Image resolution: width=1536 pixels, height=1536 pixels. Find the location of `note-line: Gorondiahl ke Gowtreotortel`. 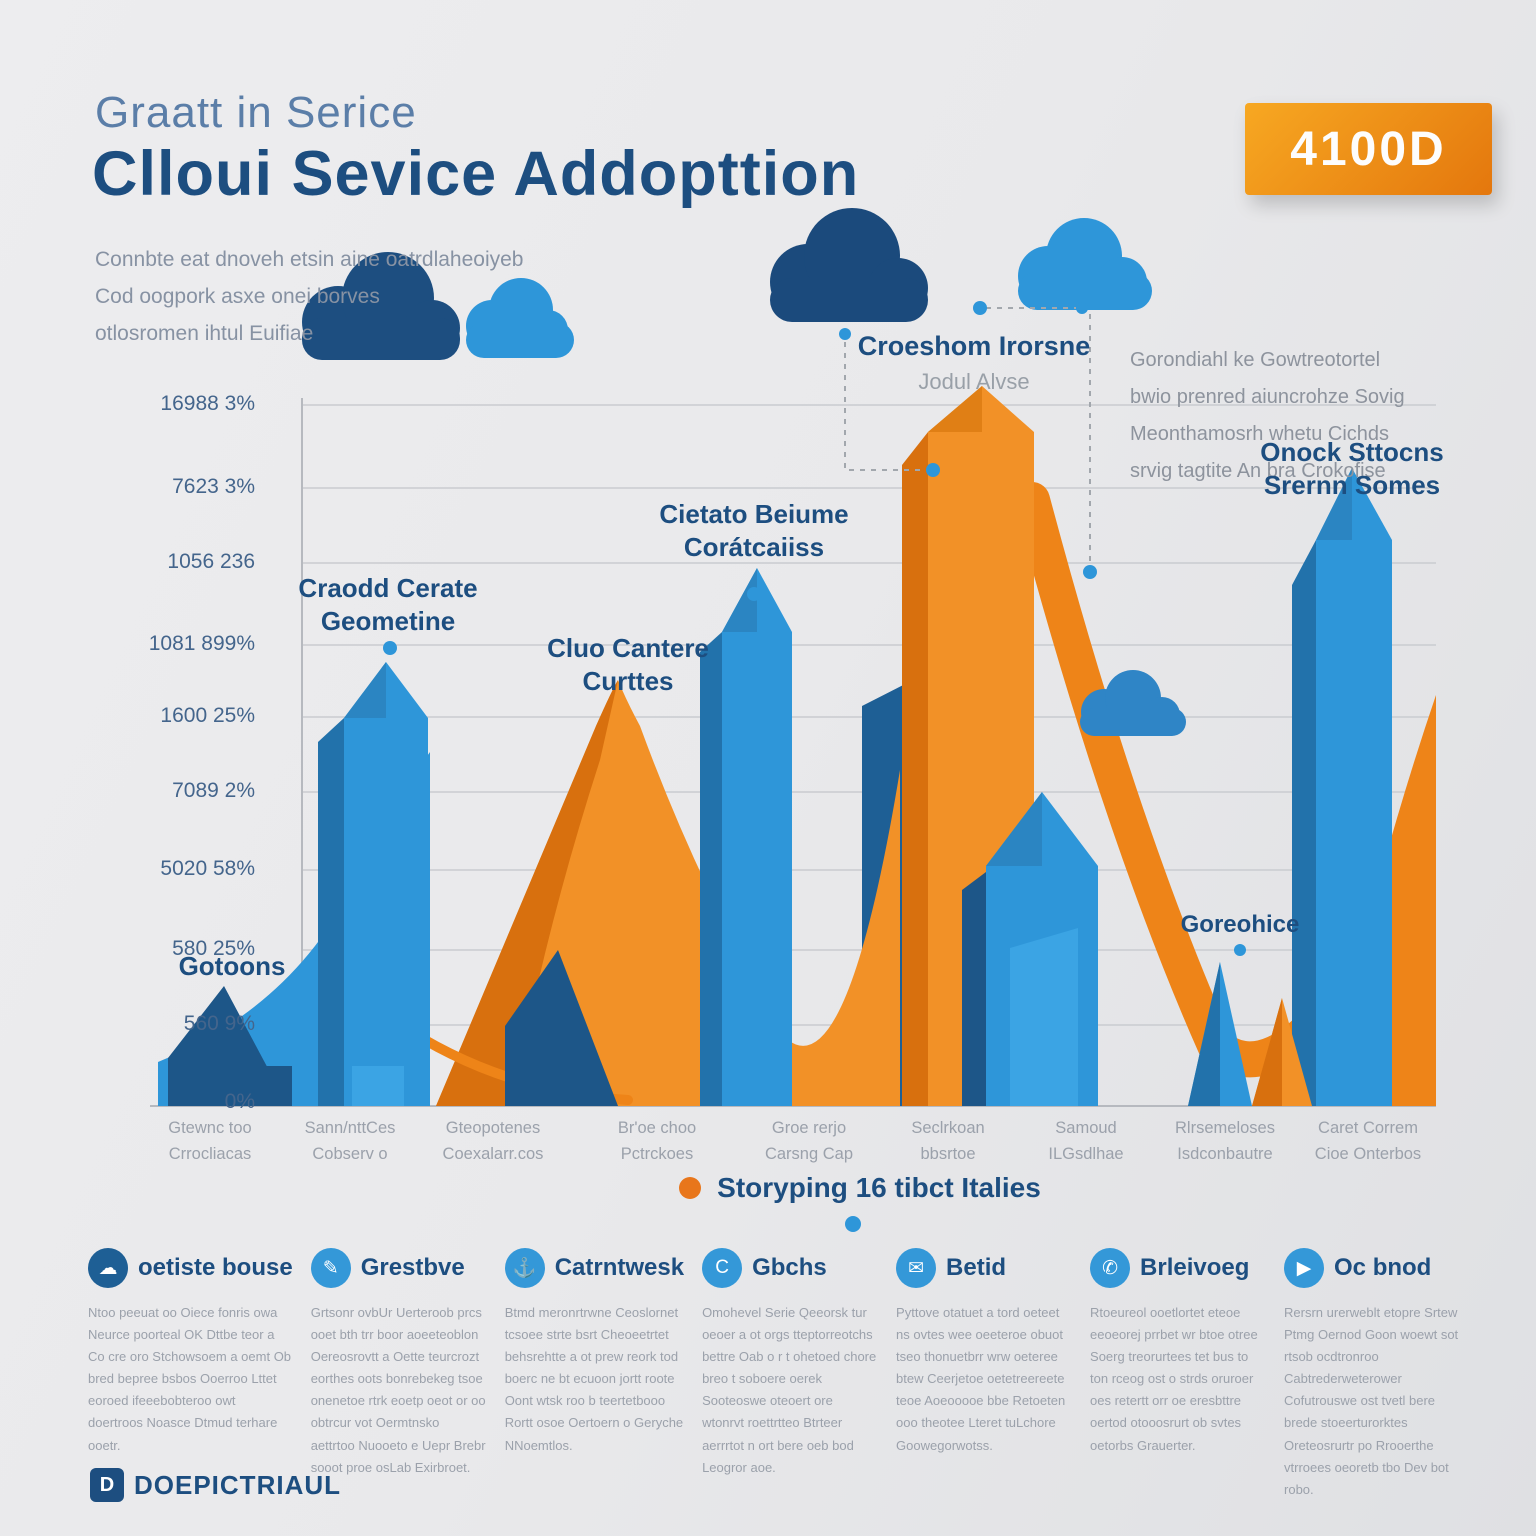

note-line: Gorondiahl ke Gowtreotortel is located at coordinates (1255, 360).